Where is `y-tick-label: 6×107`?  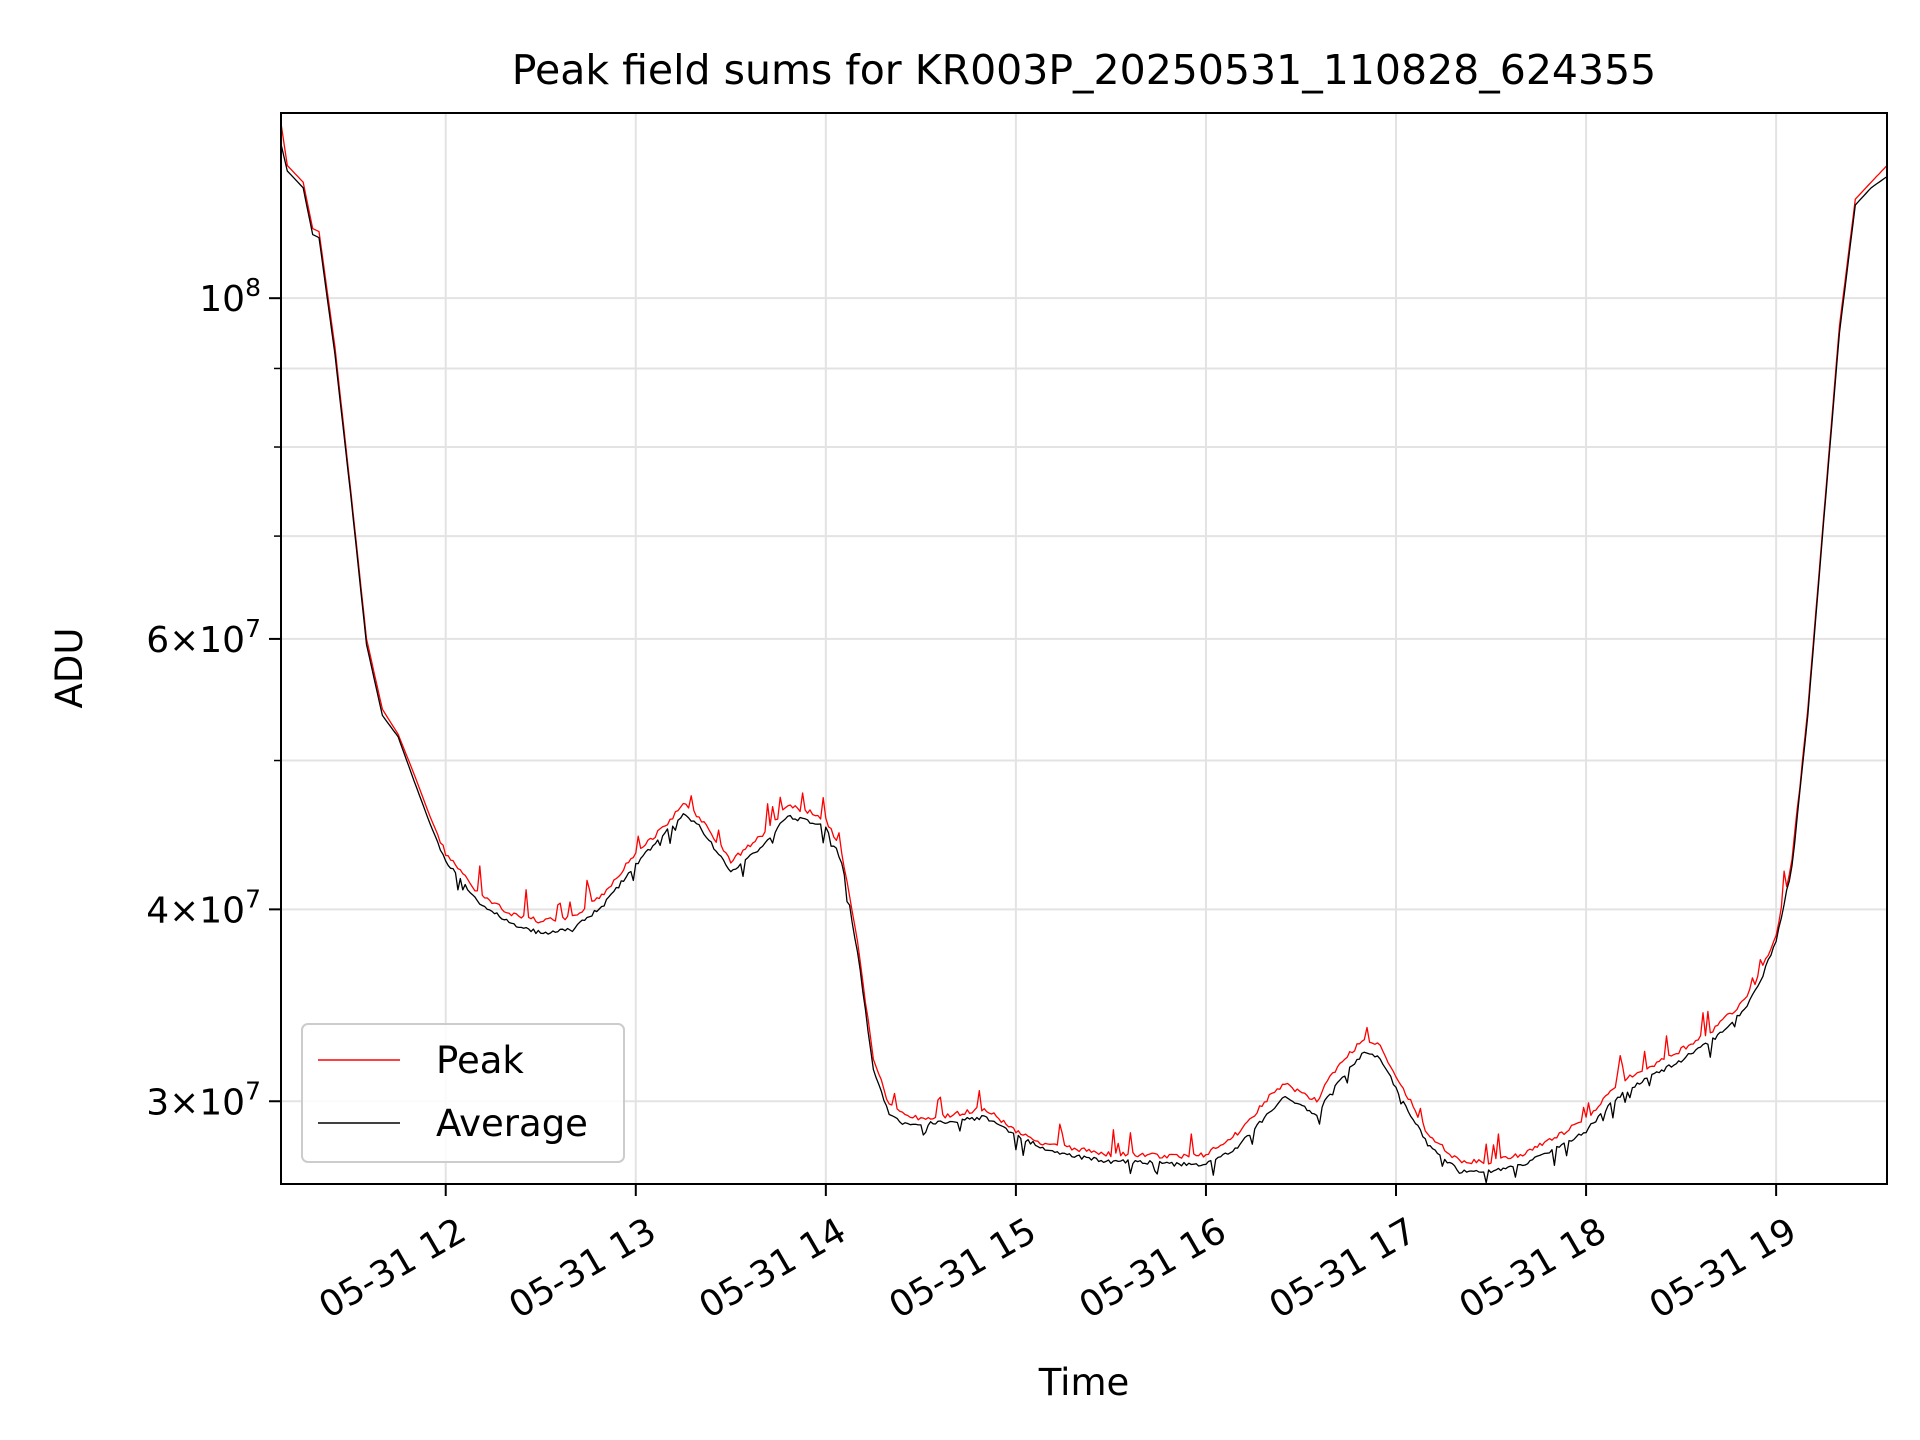 y-tick-label: 6×107 is located at coordinates (203, 637).